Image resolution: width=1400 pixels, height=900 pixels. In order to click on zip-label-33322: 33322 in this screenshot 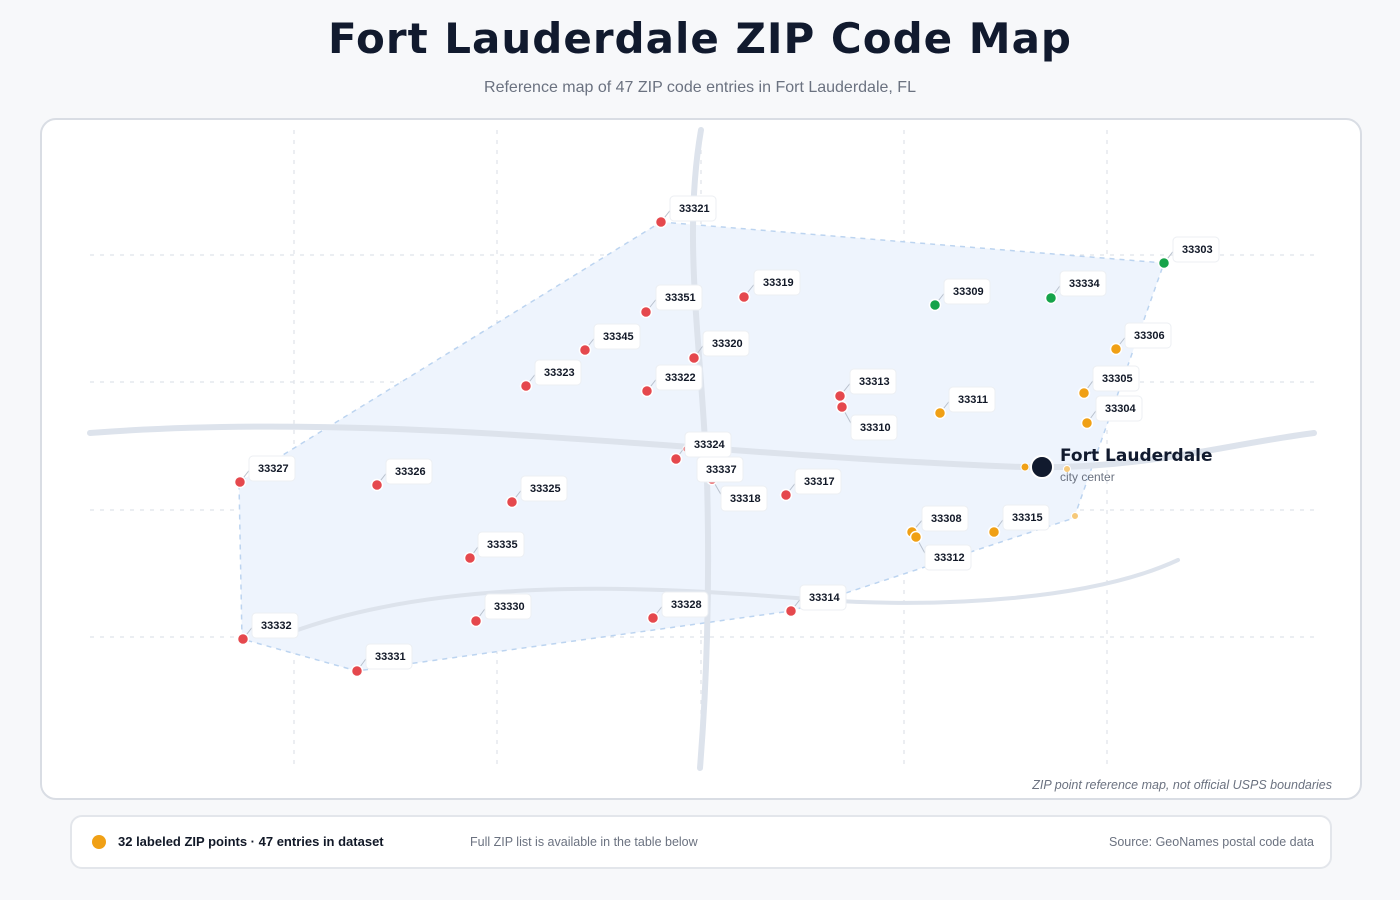, I will do `click(679, 377)`.